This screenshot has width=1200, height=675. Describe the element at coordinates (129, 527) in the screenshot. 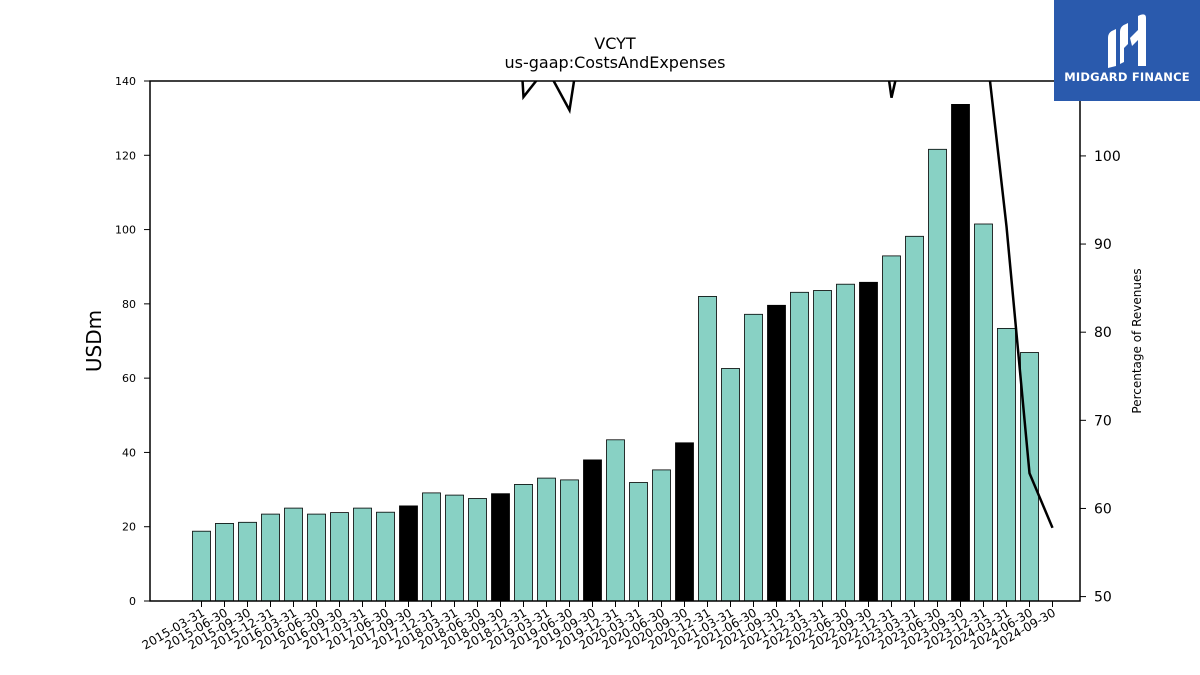

I see `y-tick-label: 20` at that location.